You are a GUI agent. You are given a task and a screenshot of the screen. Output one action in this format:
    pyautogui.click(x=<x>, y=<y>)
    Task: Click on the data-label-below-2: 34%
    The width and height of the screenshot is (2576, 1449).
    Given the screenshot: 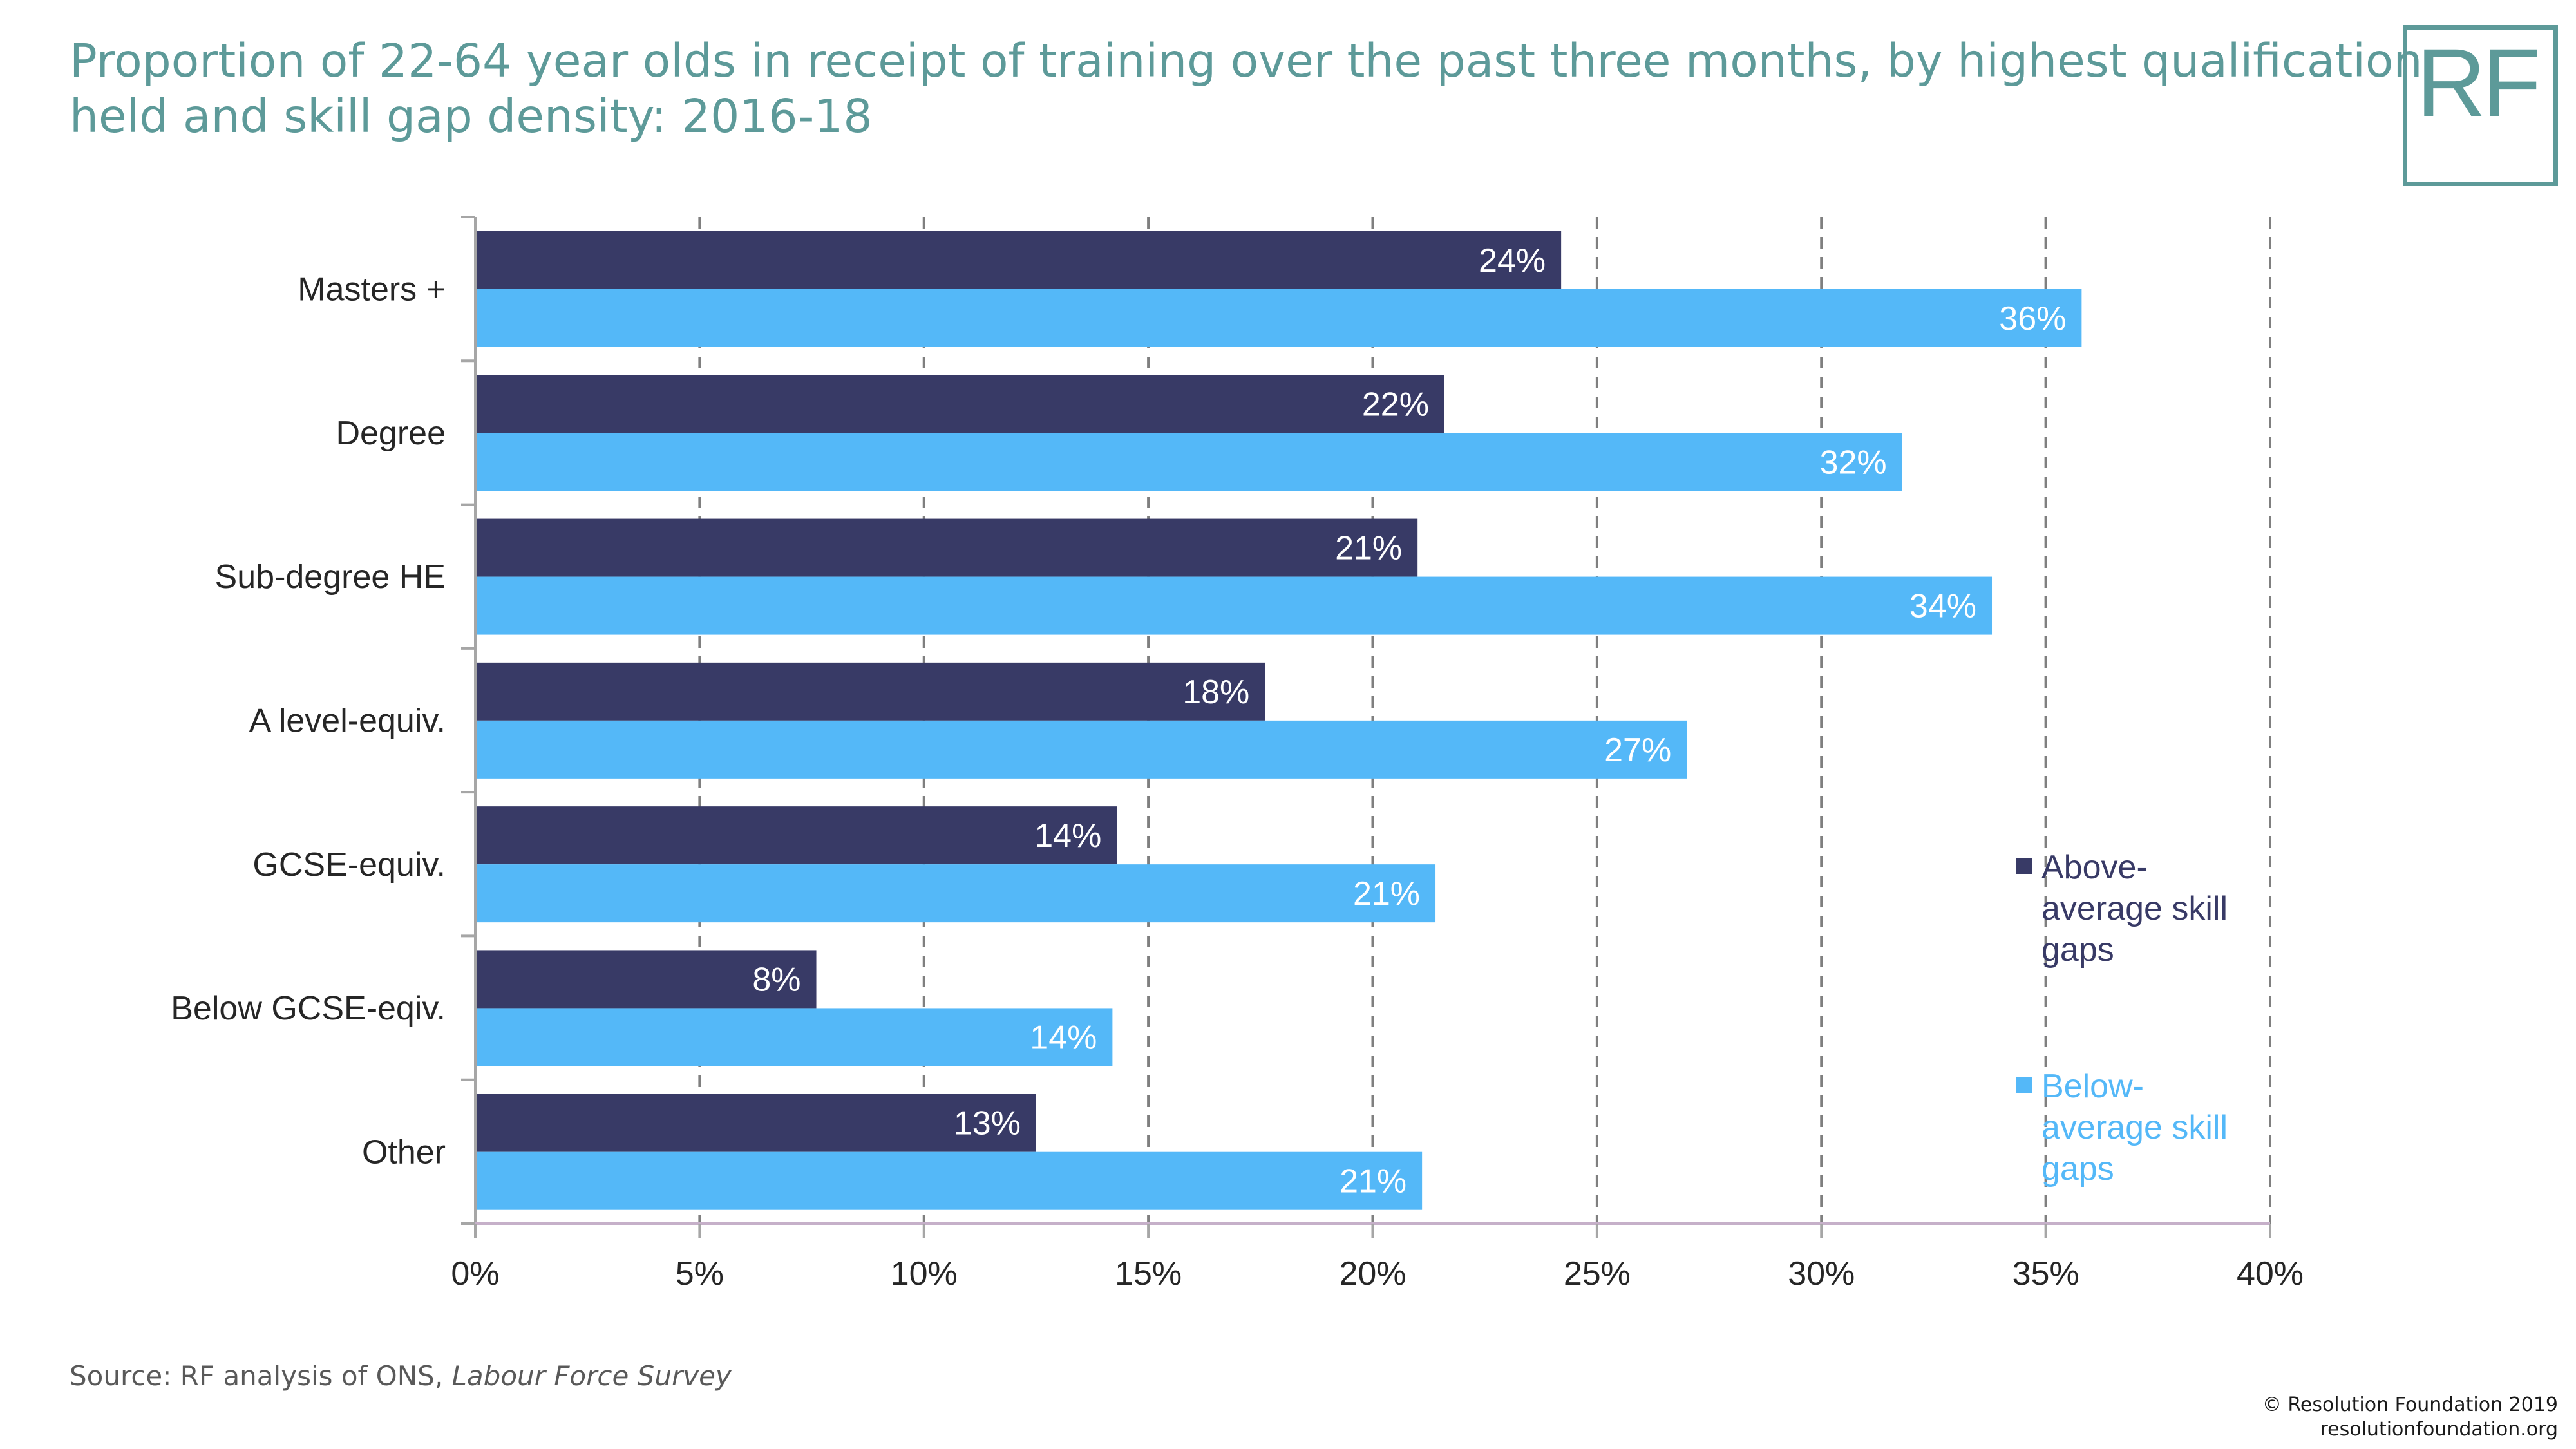 What is the action you would take?
    pyautogui.click(x=1942, y=606)
    